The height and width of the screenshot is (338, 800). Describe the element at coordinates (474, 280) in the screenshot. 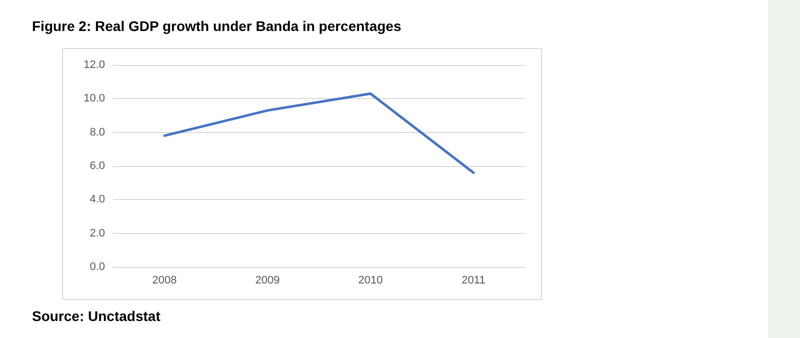

I see `x-tick-label: 2011` at that location.